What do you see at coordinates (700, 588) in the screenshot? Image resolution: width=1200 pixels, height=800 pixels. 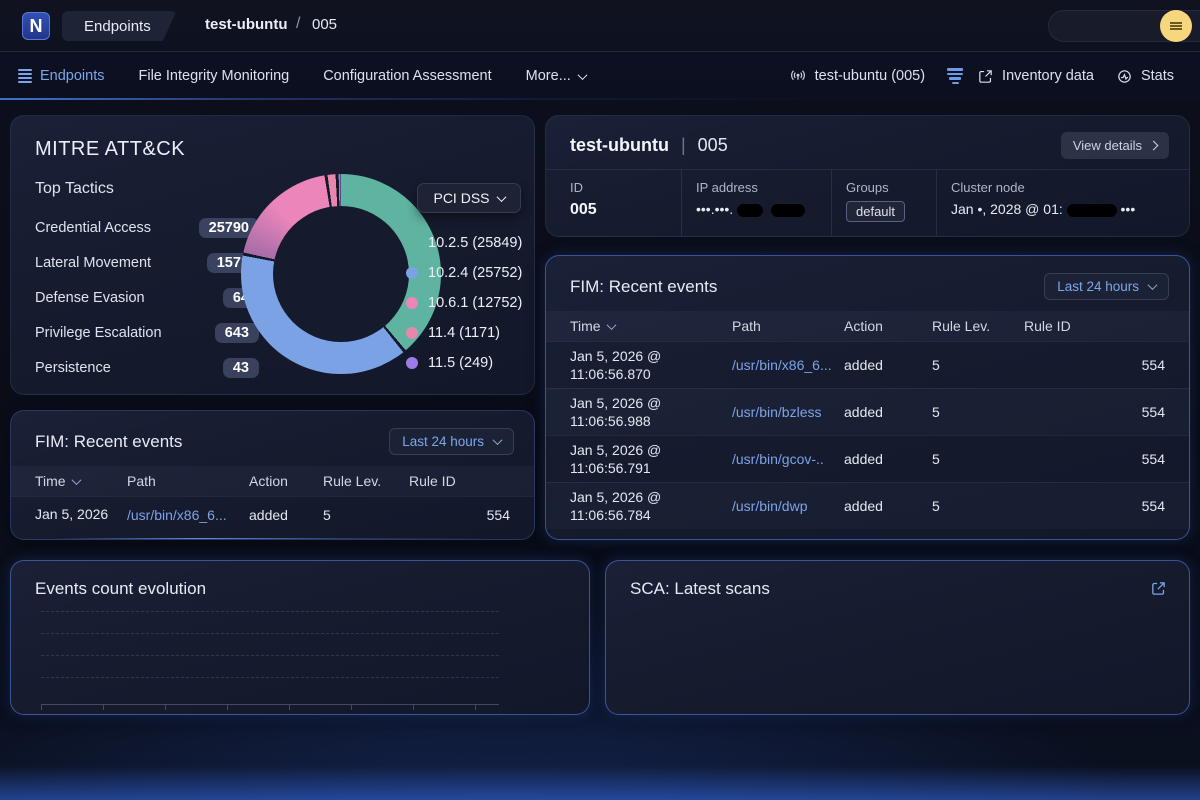 I see `sca-title: SCA: Latest scans` at bounding box center [700, 588].